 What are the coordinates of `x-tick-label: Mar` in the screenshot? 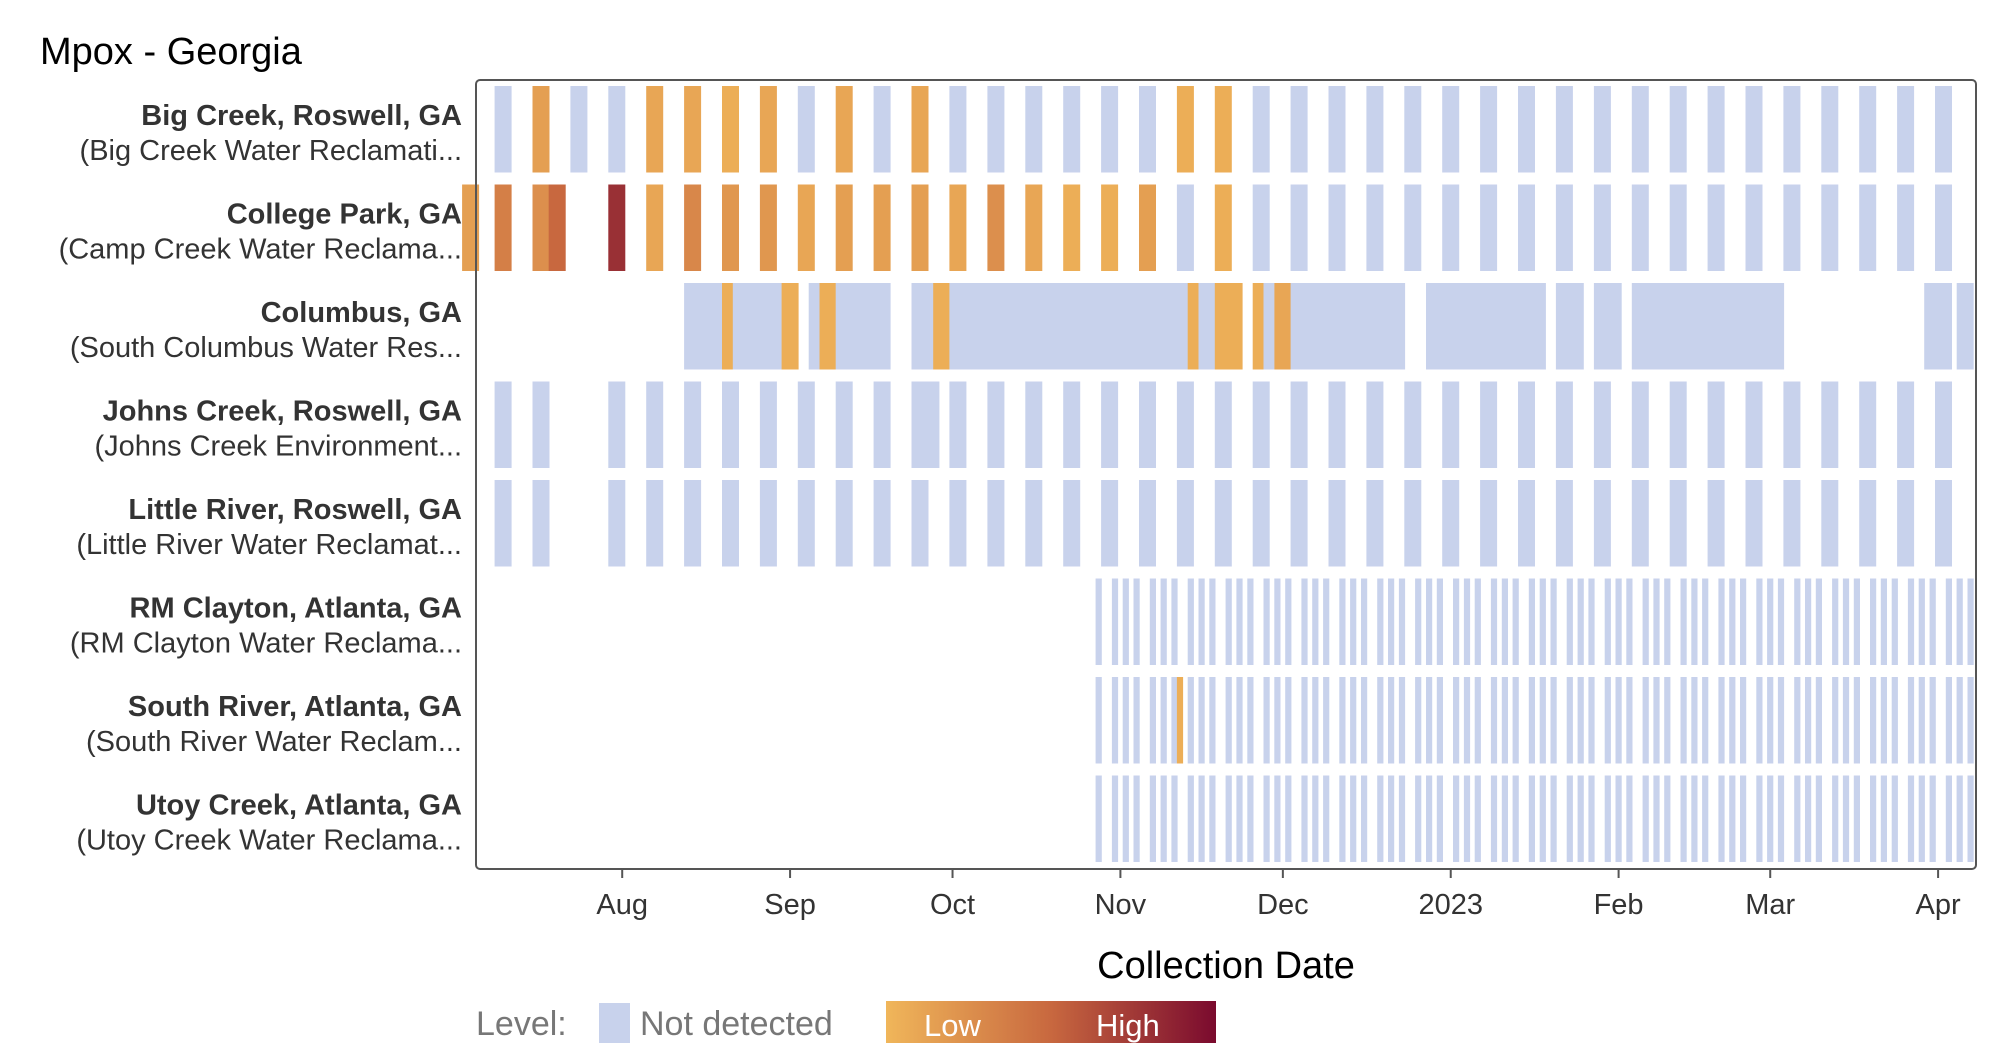 It's located at (1770, 905).